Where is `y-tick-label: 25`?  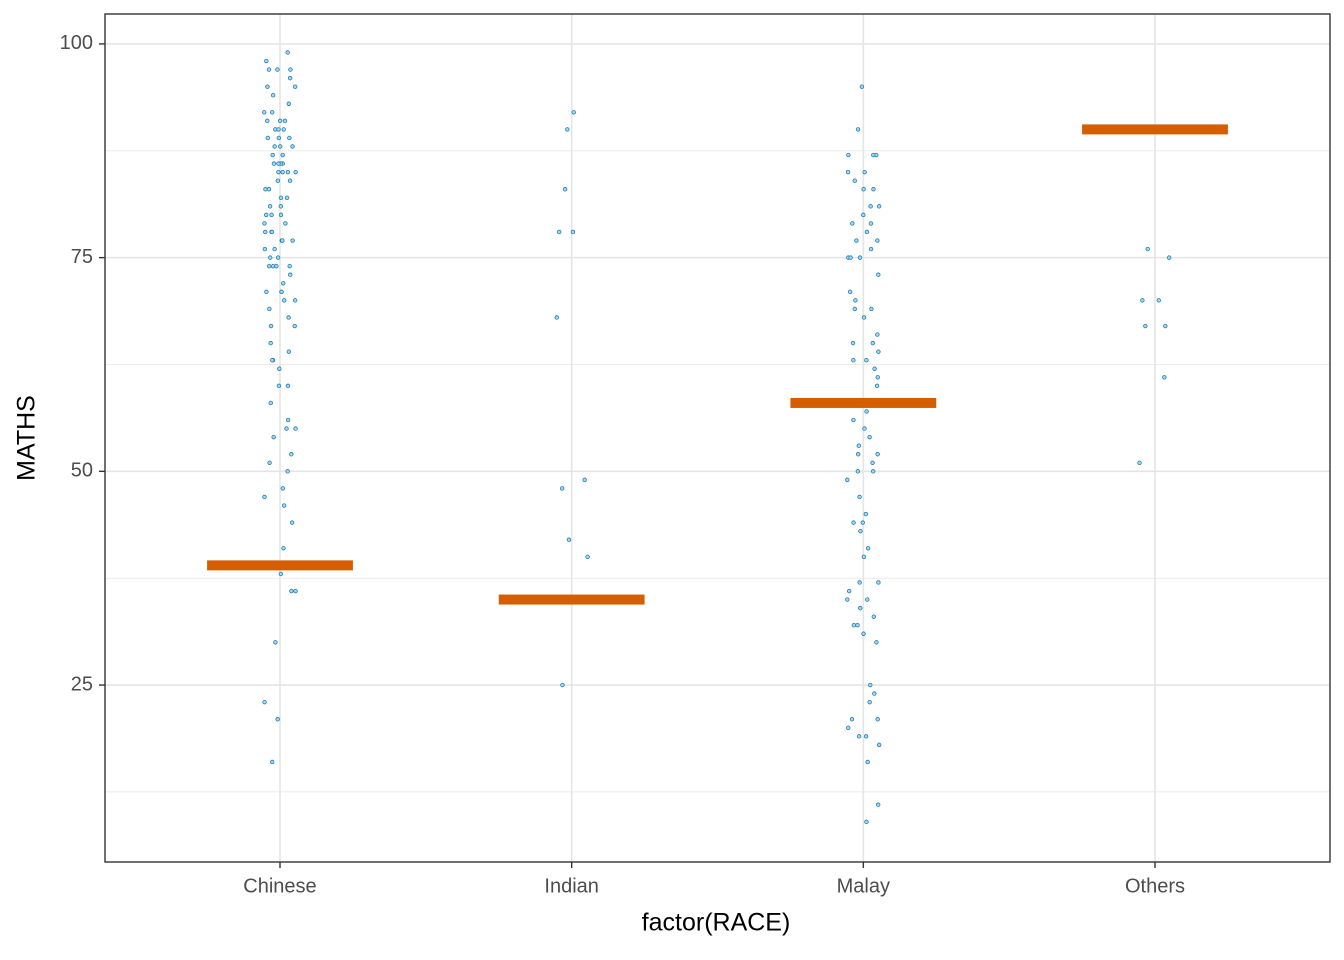
y-tick-label: 25 is located at coordinates (82, 684).